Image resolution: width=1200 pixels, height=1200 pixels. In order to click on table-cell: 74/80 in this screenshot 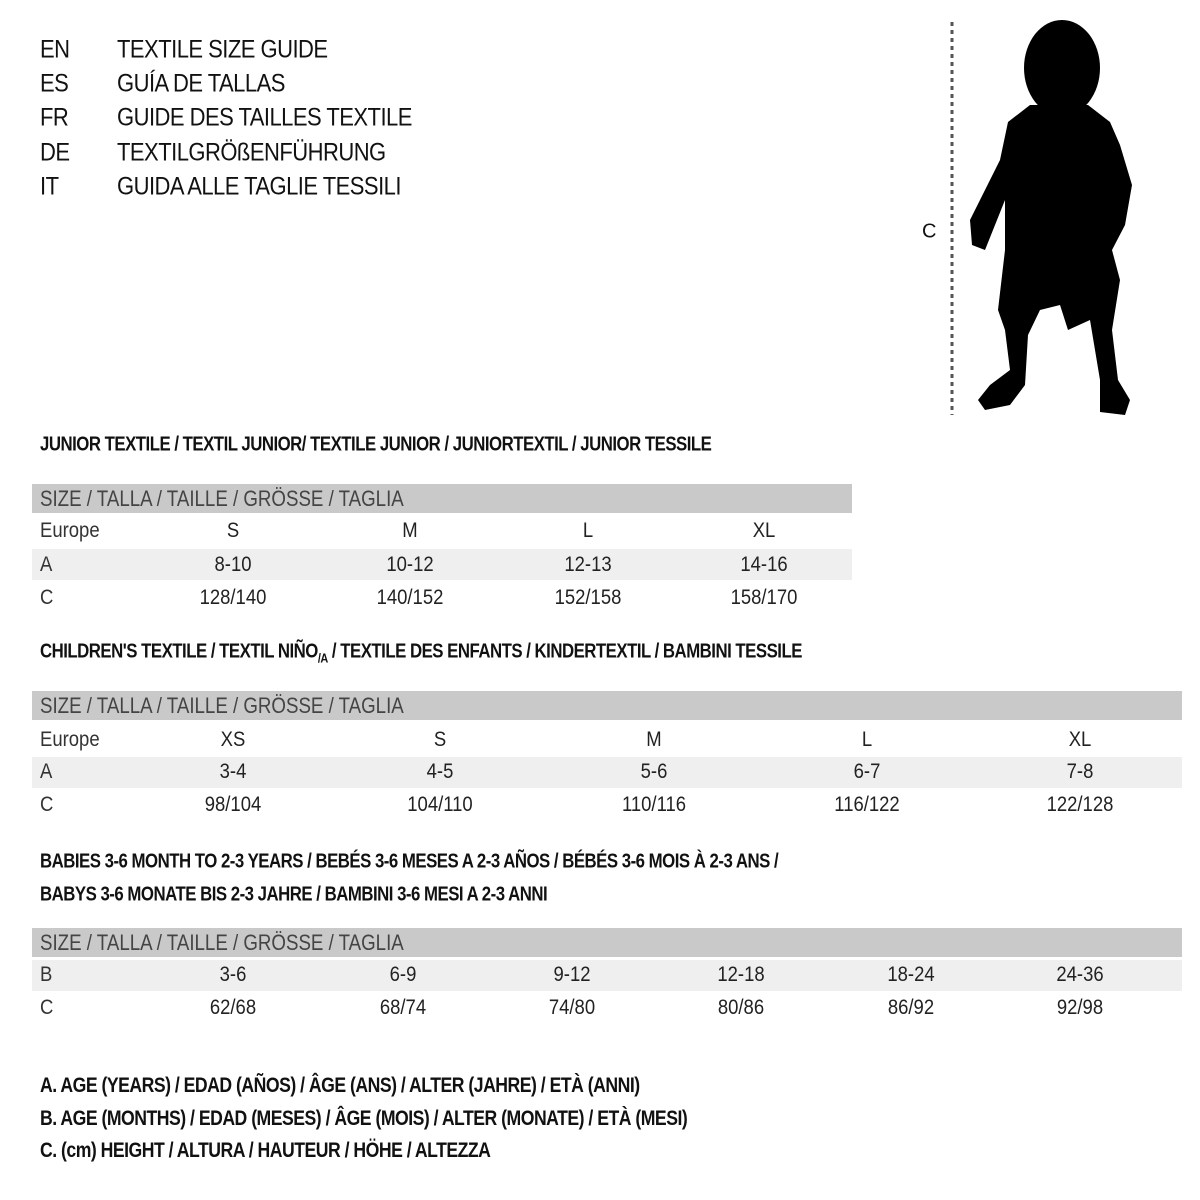, I will do `click(572, 1007)`.